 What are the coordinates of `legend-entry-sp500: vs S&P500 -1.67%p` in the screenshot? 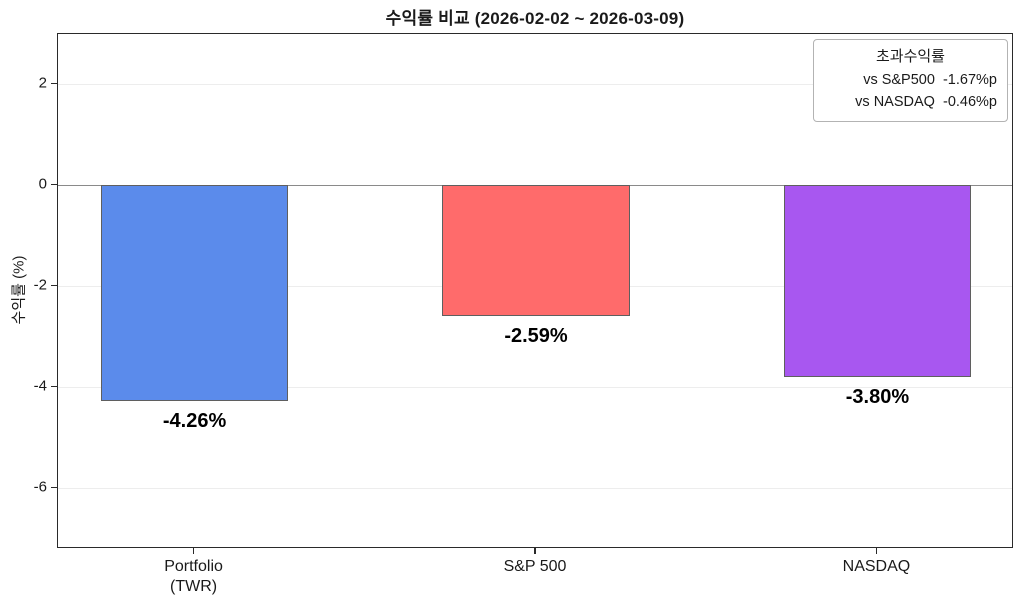 It's located at (930, 80).